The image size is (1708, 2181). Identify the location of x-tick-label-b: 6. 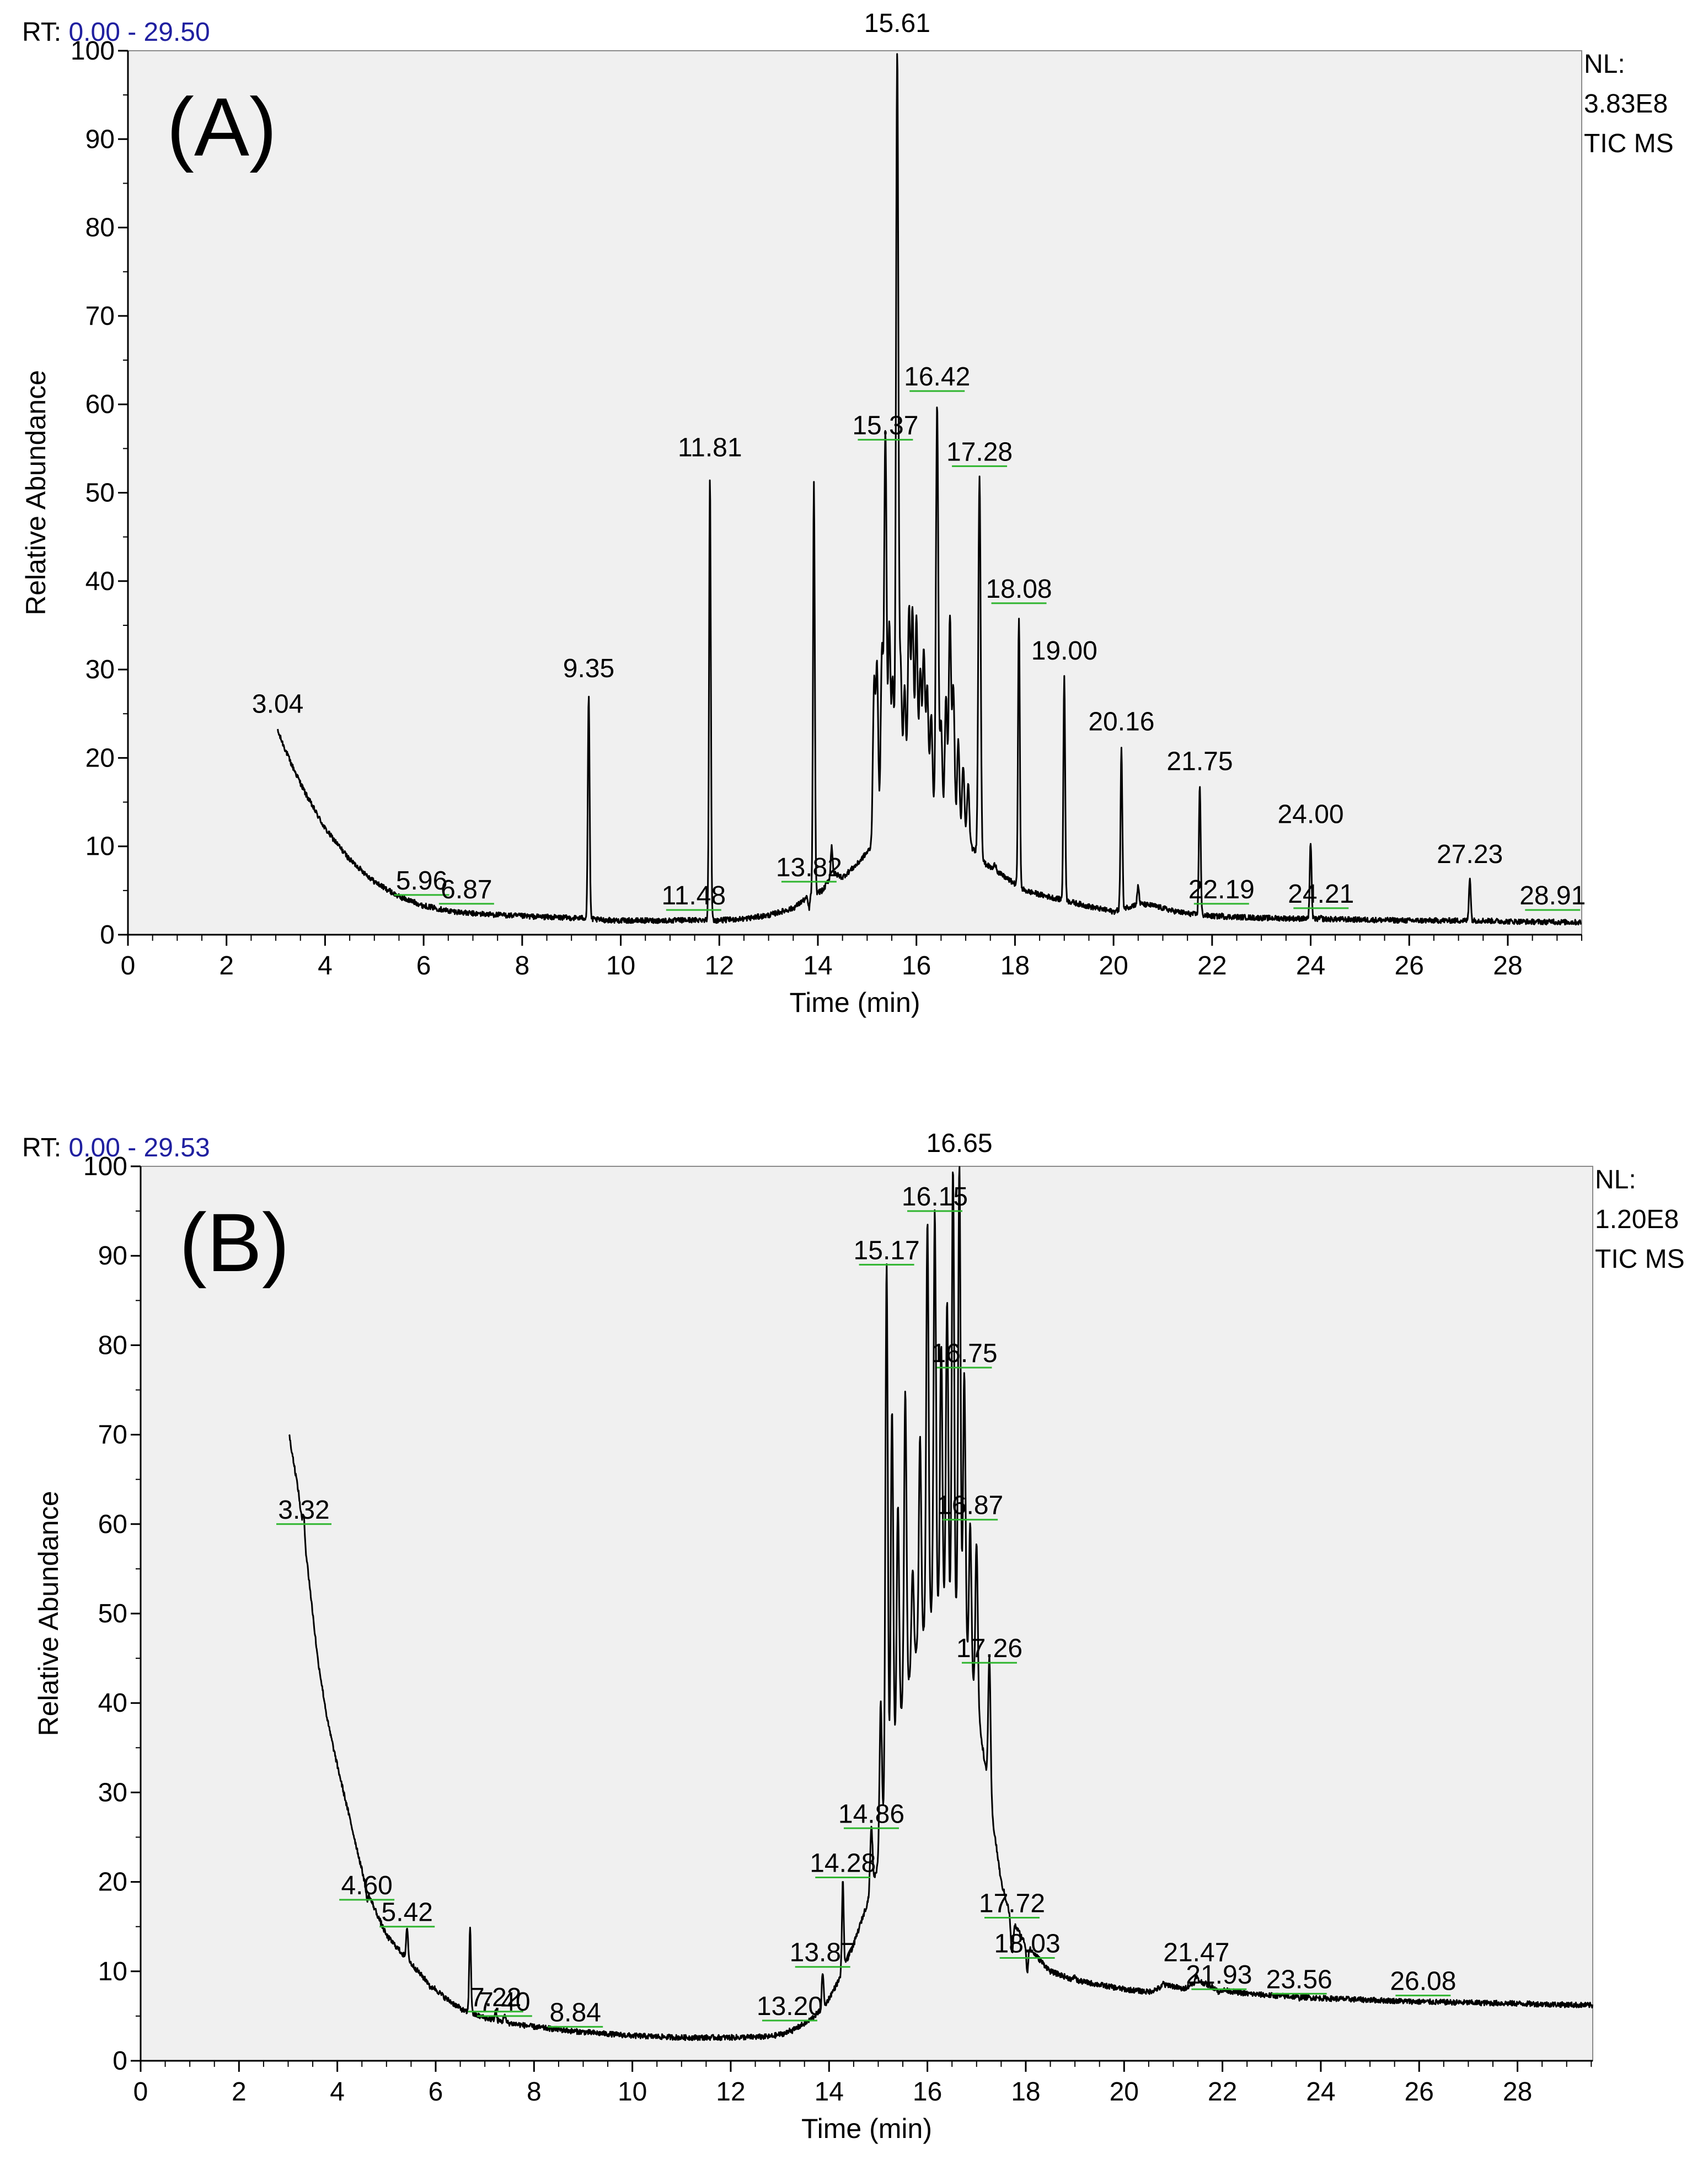
(436, 2092).